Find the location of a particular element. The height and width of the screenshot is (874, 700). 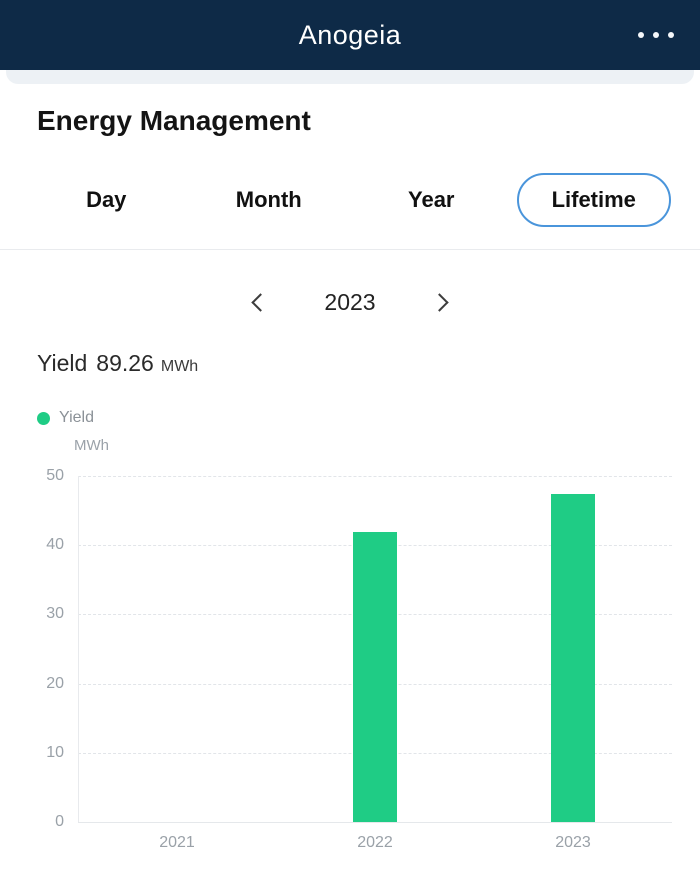

year-navigation: 2023 is located at coordinates (350, 302).